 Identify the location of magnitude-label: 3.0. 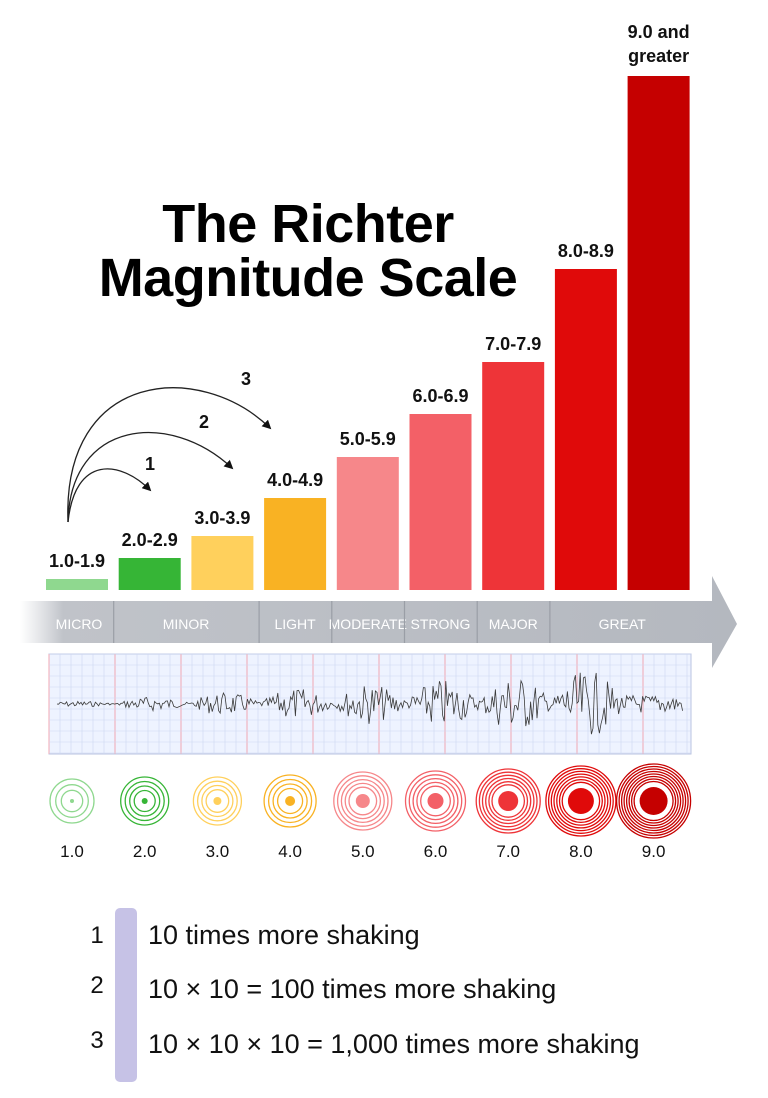
(218, 851).